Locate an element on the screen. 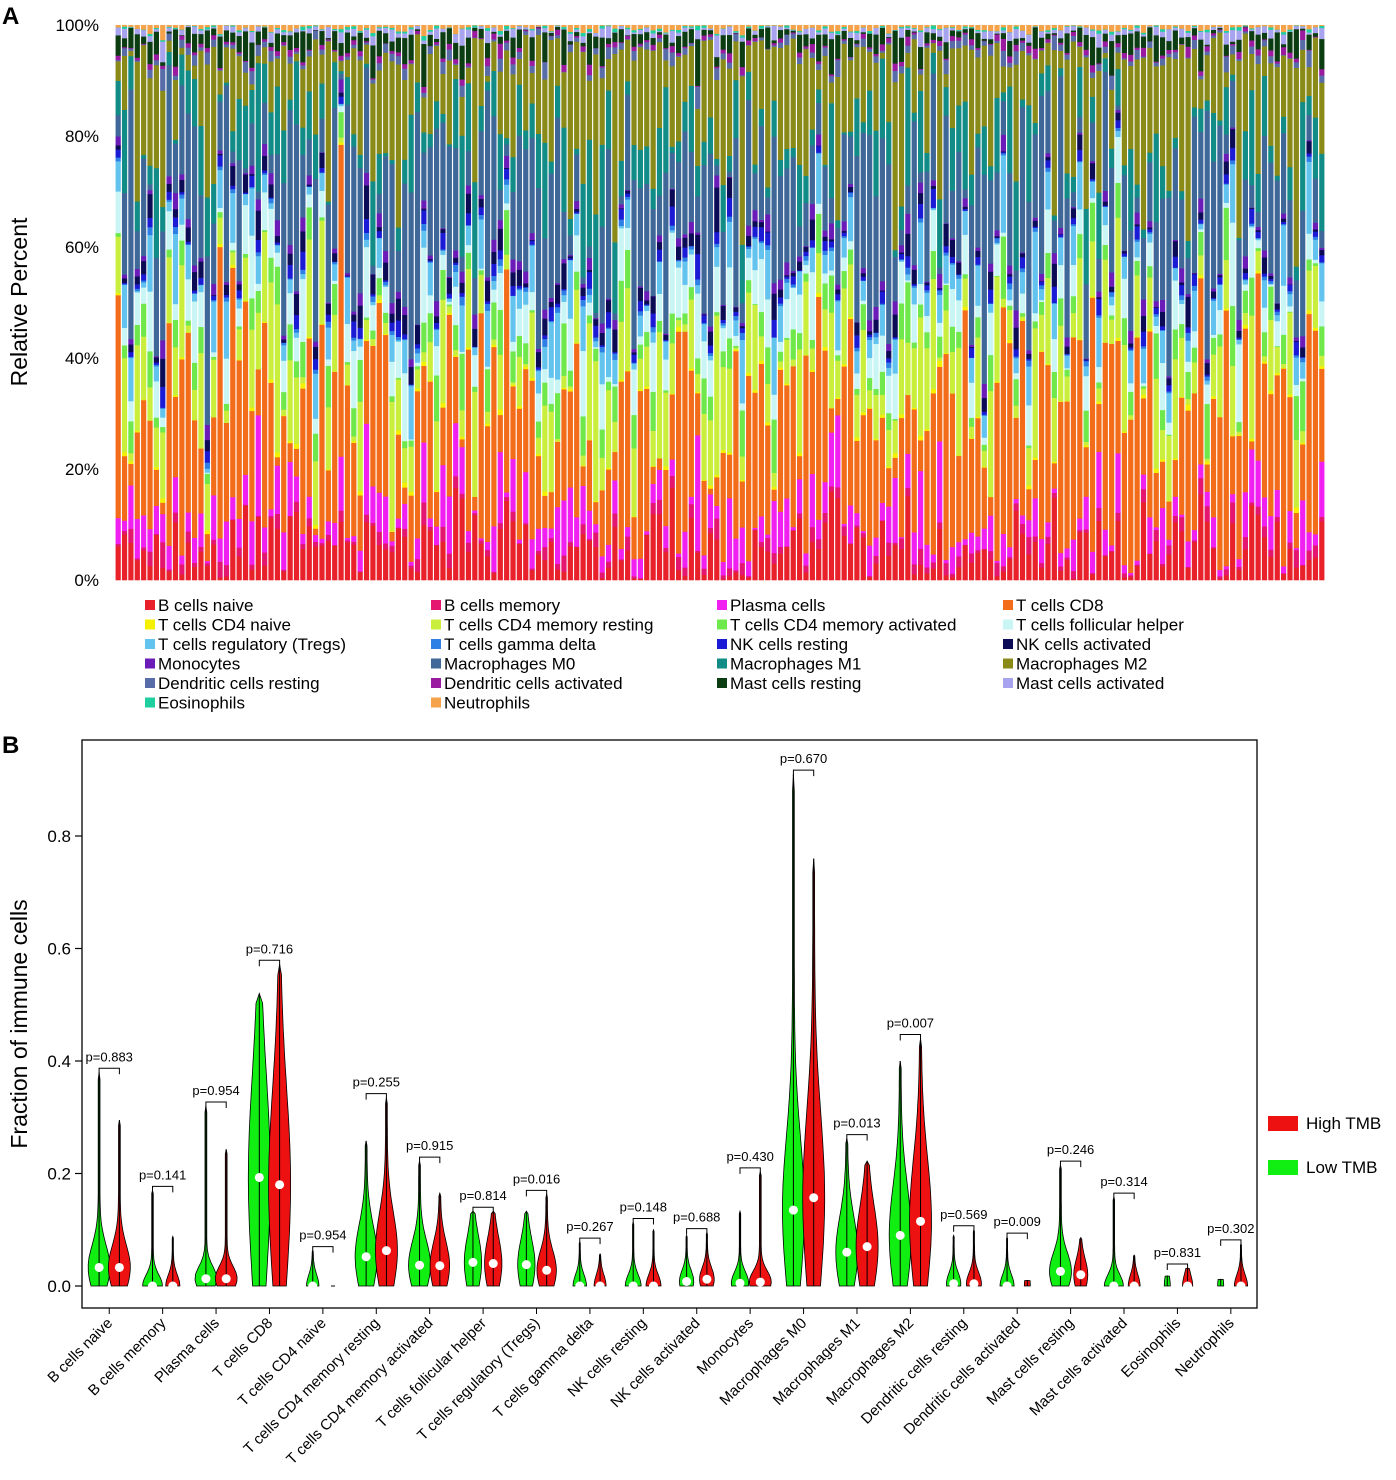 The width and height of the screenshot is (1396, 1480). p-value-label: p=0.716 is located at coordinates (269, 948).